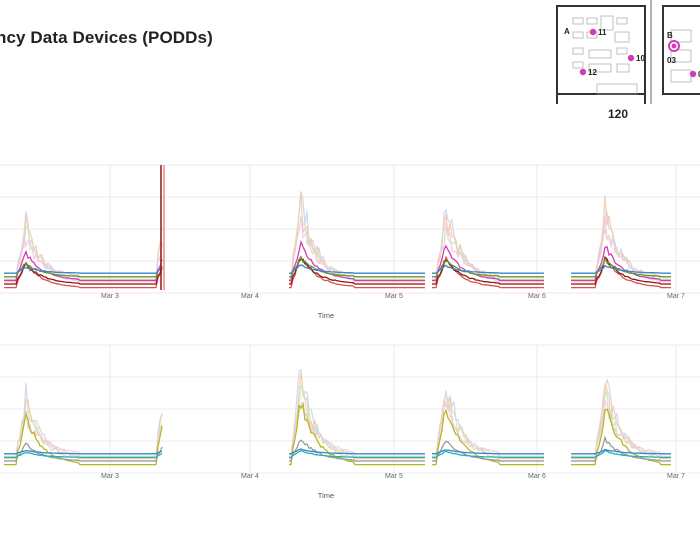  What do you see at coordinates (670, 35) in the screenshot?
I see `zone-b-label: B` at bounding box center [670, 35].